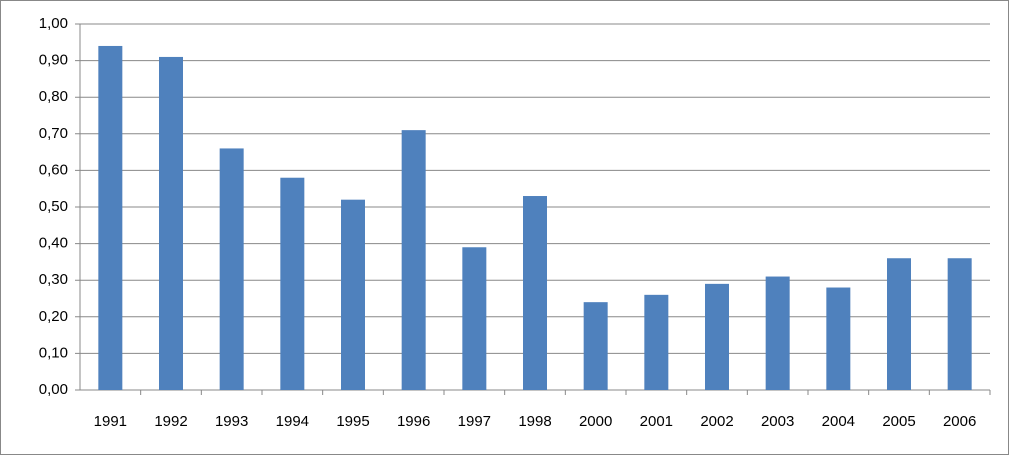 Image resolution: width=1012 pixels, height=458 pixels. I want to click on y-tick-label: 0,30, so click(53, 279).